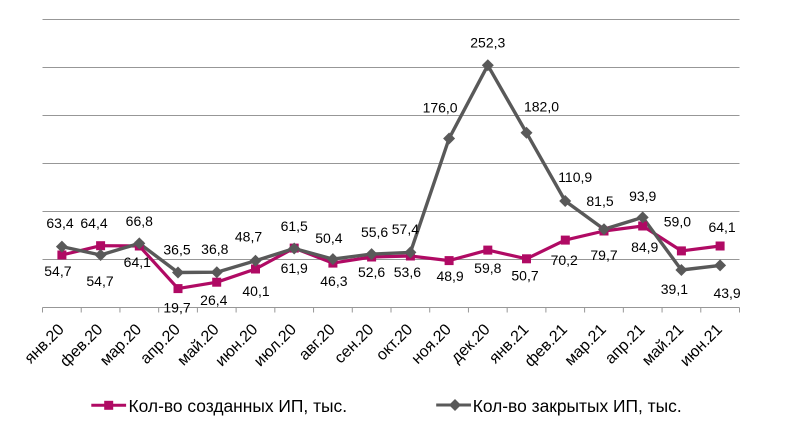 Image resolution: width=790 pixels, height=427 pixels. What do you see at coordinates (248, 237) in the screenshot?
I see `svg-text: 48,7` at bounding box center [248, 237].